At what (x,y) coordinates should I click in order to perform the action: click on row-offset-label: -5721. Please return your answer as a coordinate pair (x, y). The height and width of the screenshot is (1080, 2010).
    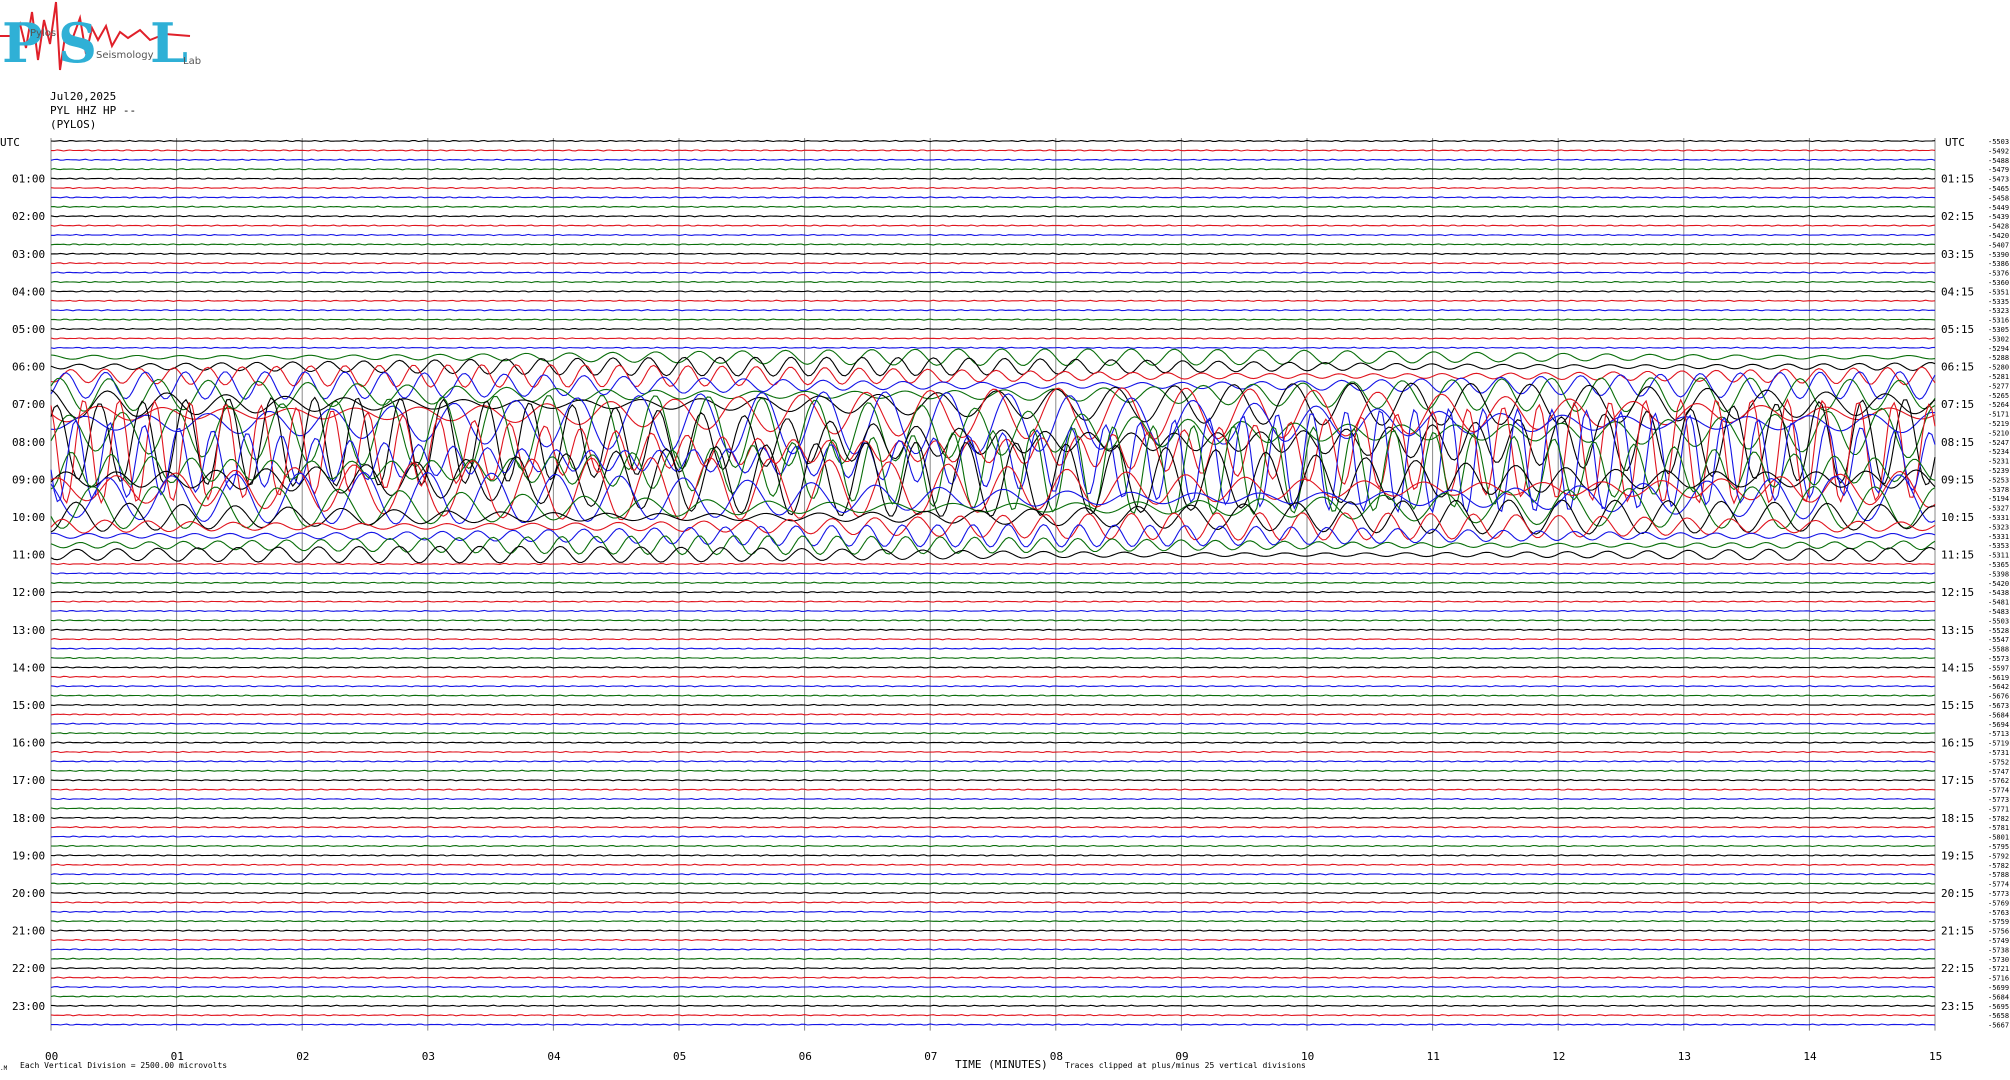
    Looking at the image, I should click on (1998, 969).